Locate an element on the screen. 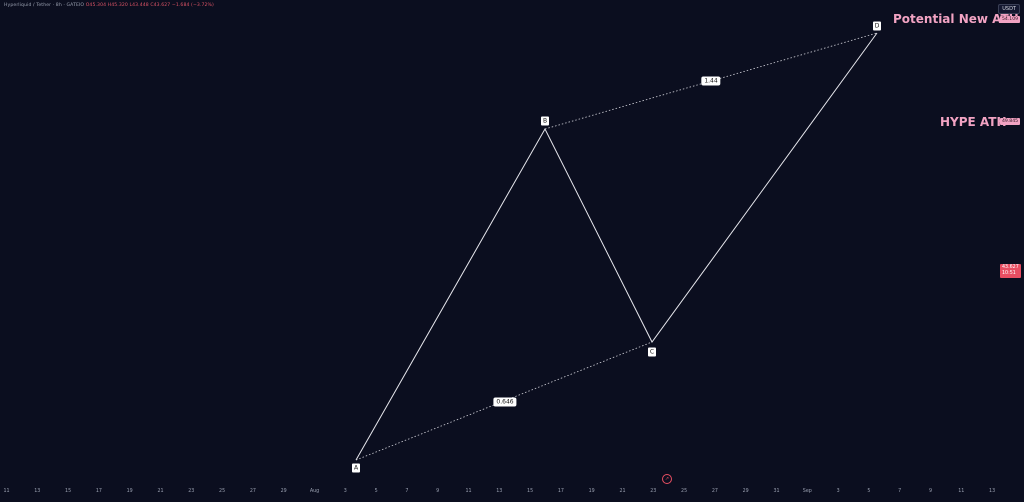  current-price-tag: 43.627 10:51 is located at coordinates (1010, 271).